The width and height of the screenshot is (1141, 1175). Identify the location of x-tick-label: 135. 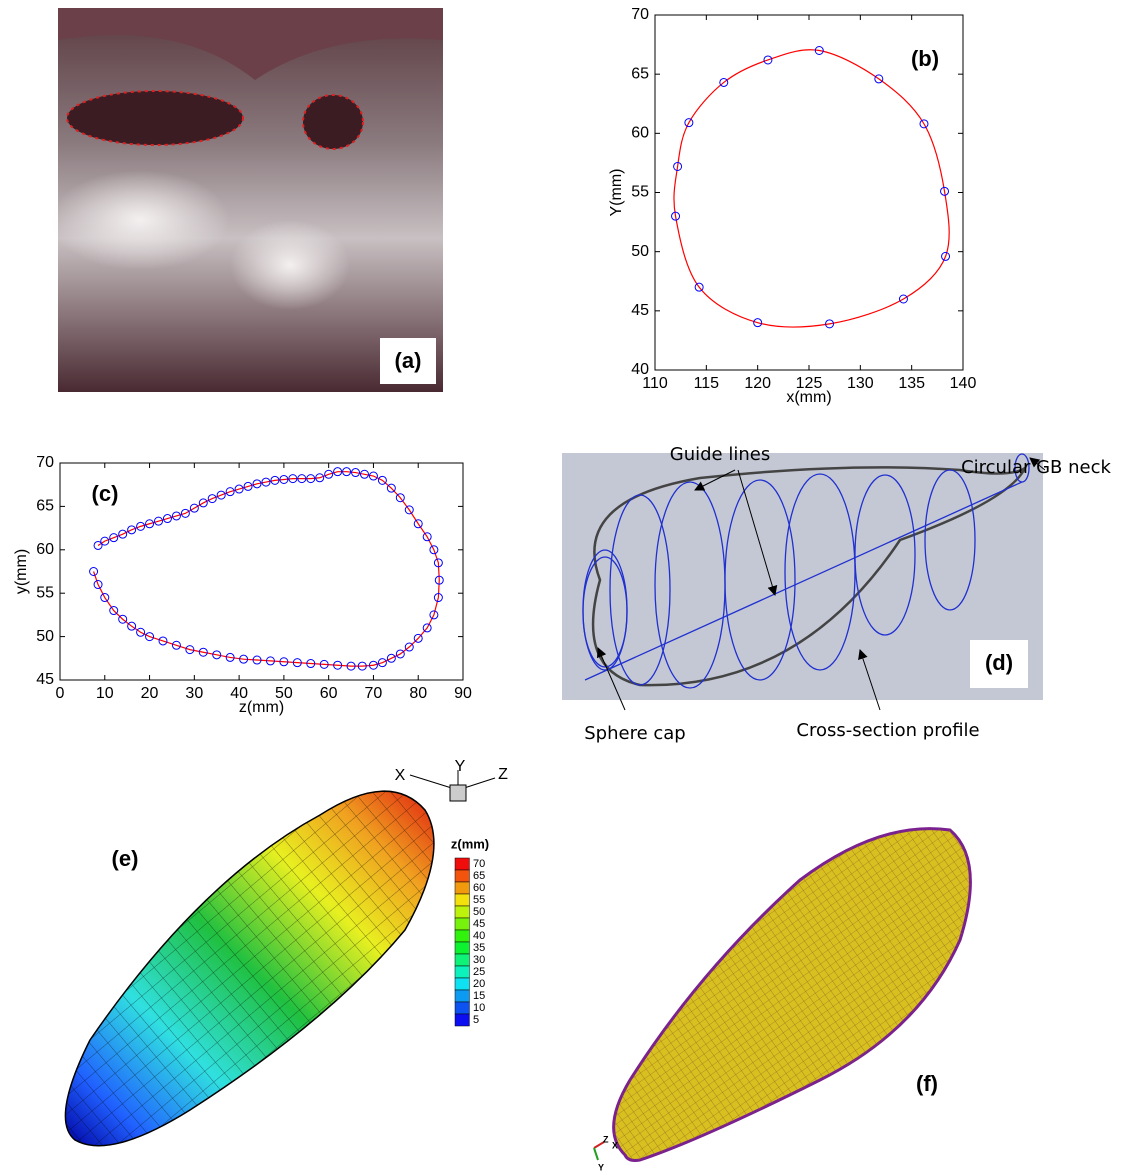
(911, 383).